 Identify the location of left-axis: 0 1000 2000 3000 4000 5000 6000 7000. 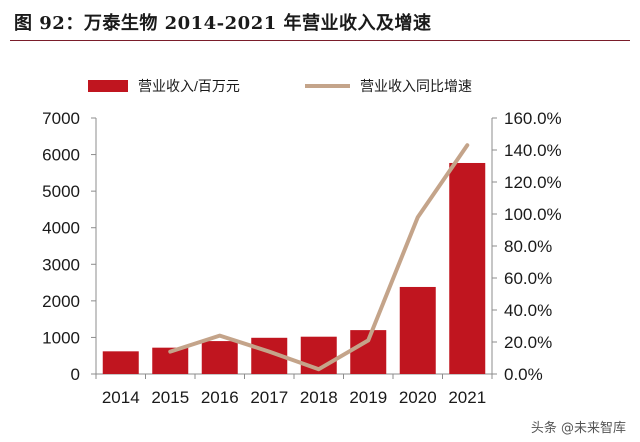
(69, 246).